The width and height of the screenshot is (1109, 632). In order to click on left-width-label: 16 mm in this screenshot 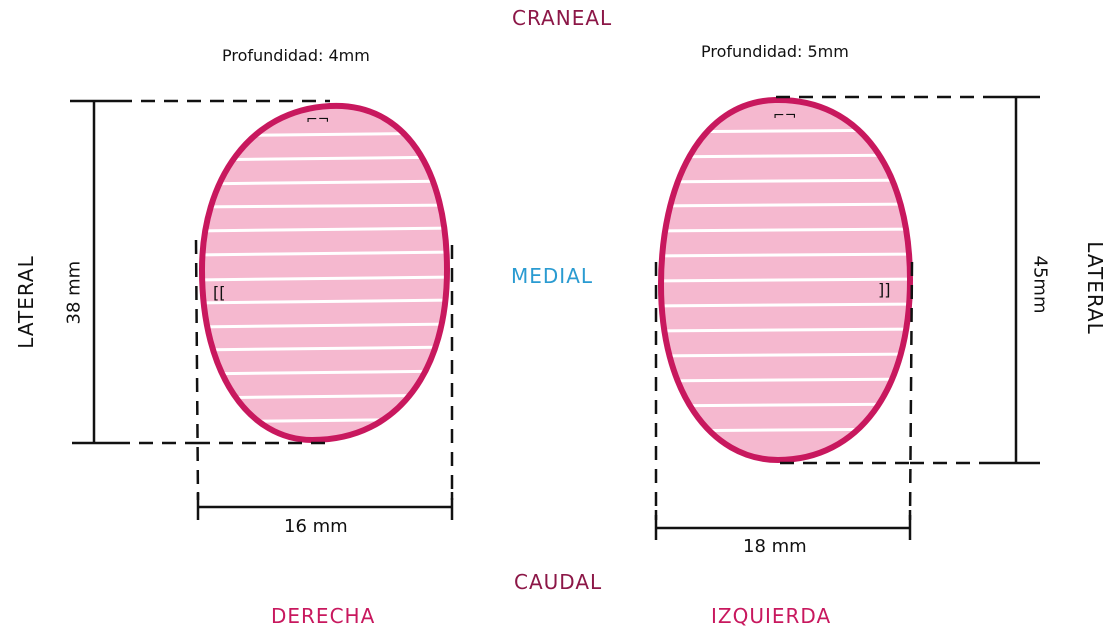, I will do `click(316, 526)`.